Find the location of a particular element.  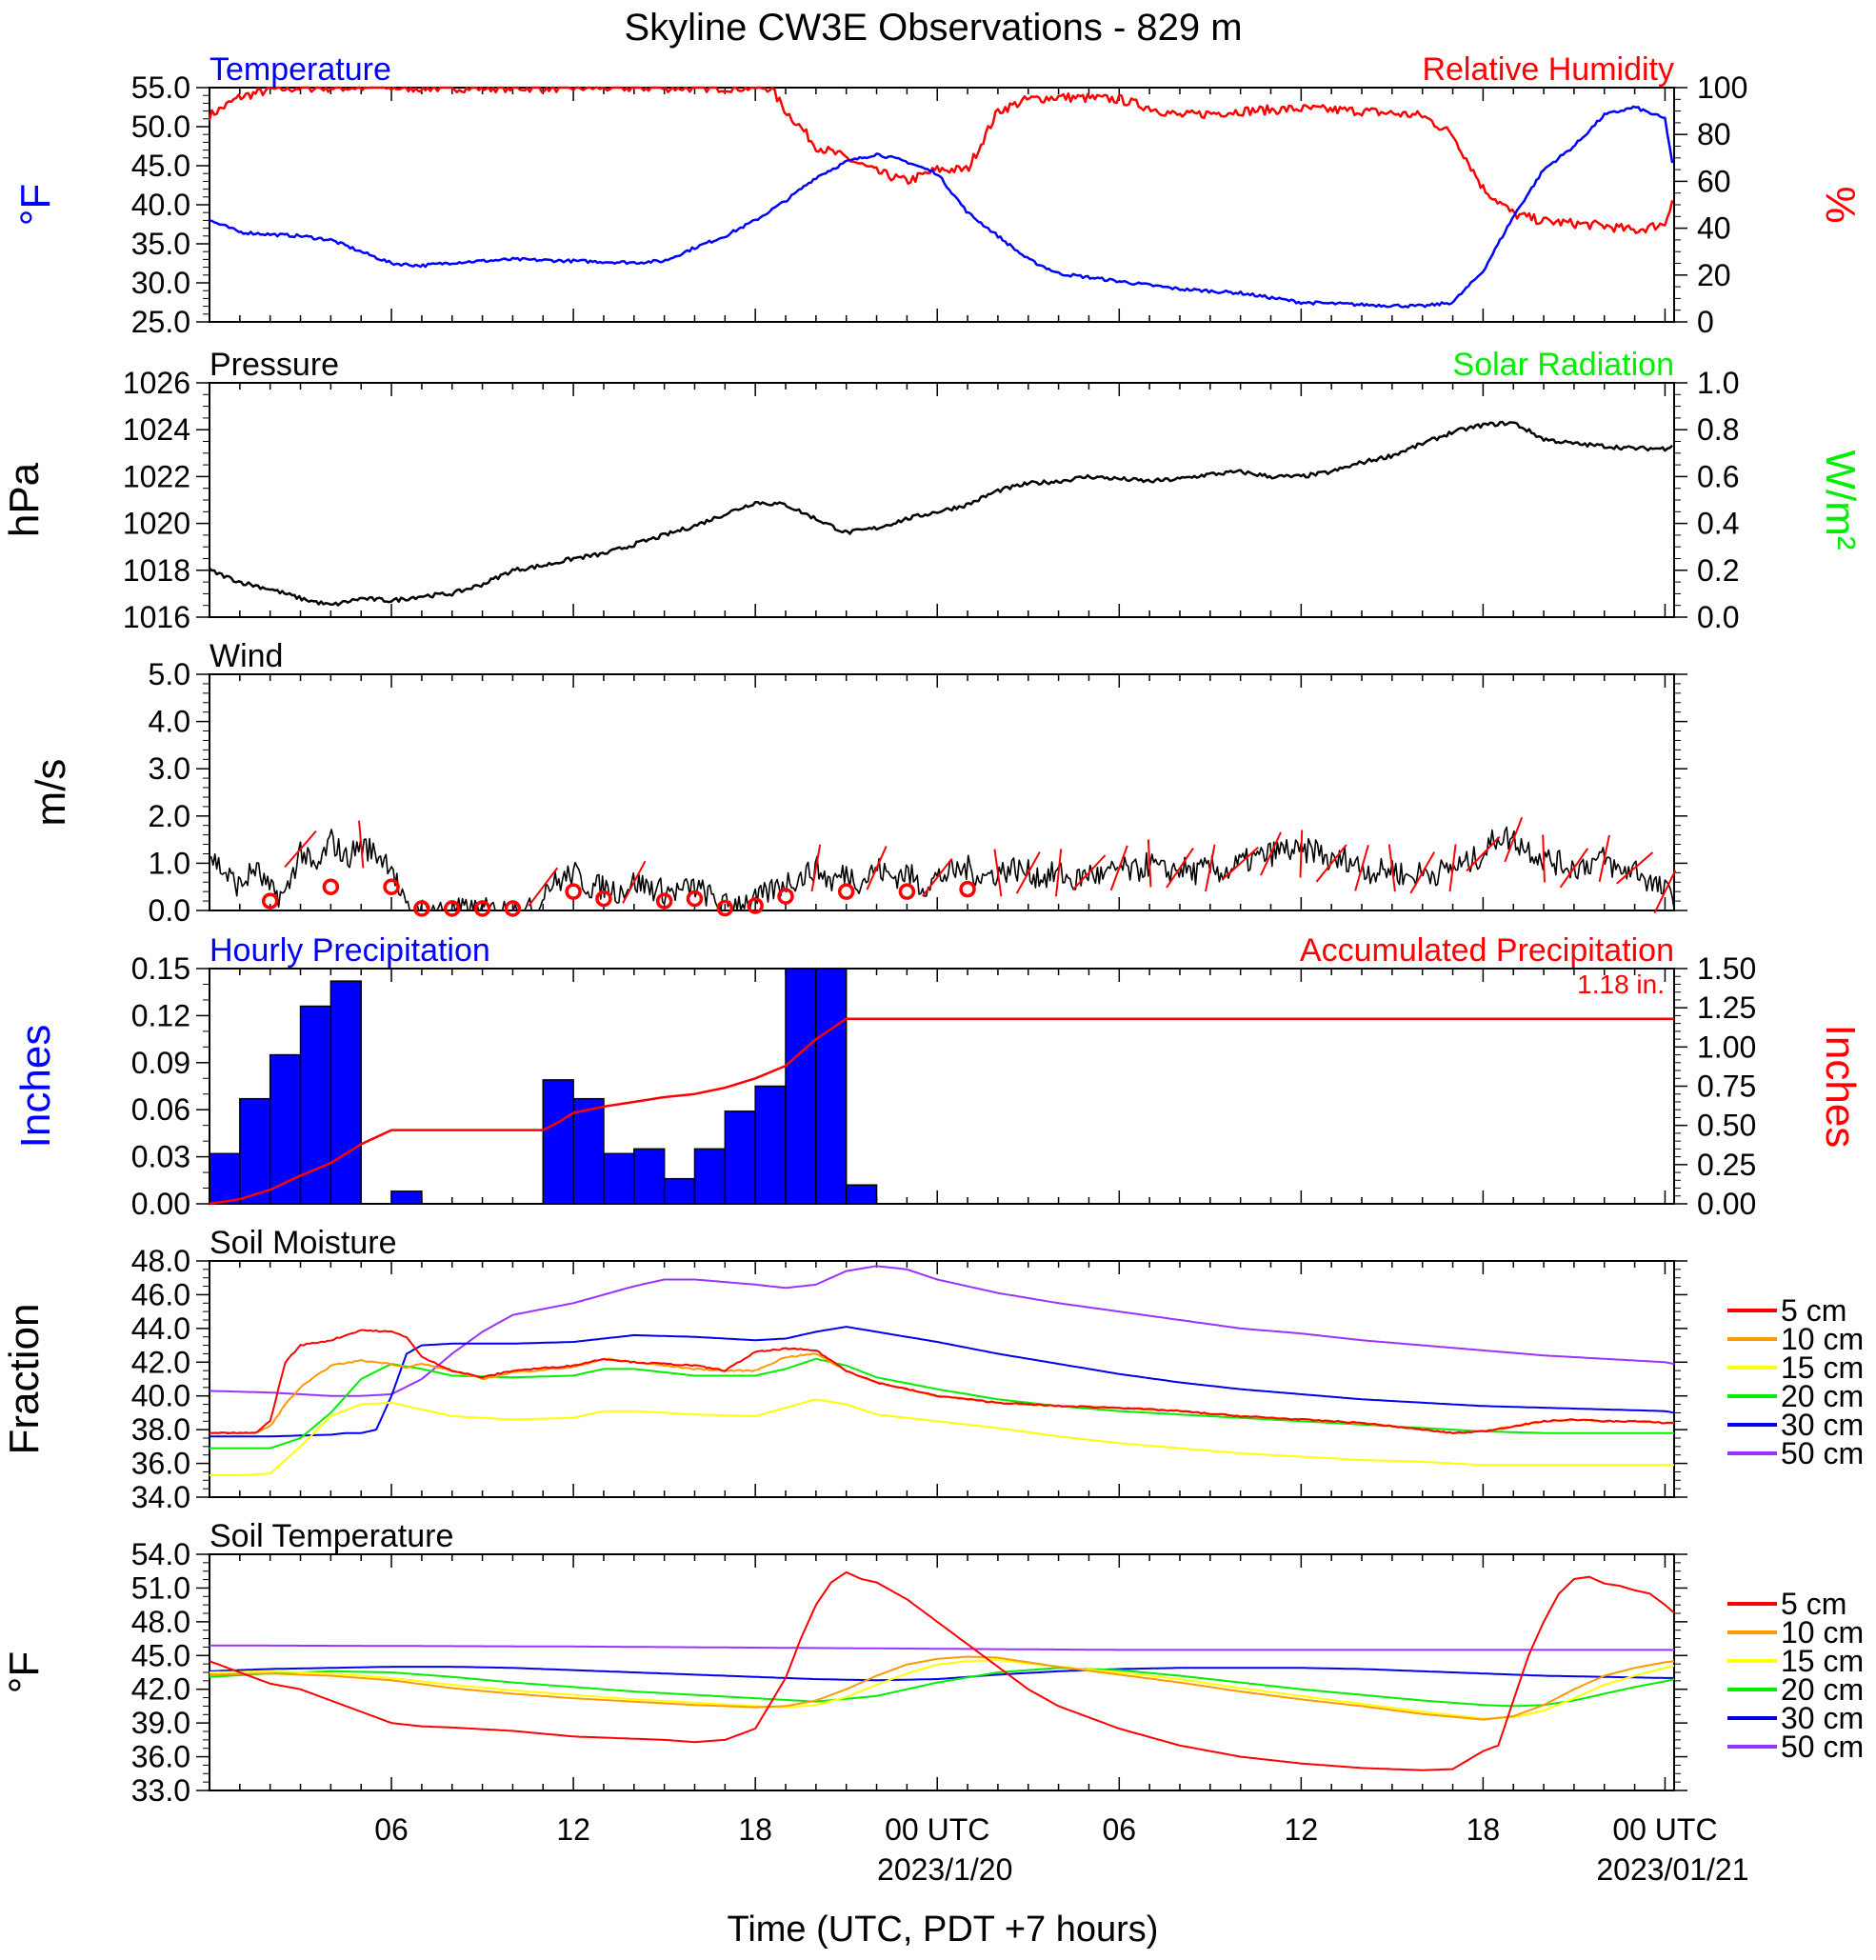

soil-line-15cm is located at coordinates (942, 1689).